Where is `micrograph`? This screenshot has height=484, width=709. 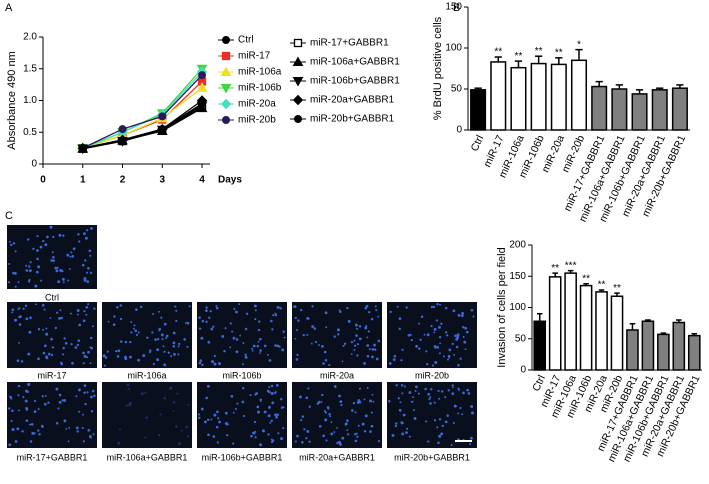 micrograph is located at coordinates (52, 335).